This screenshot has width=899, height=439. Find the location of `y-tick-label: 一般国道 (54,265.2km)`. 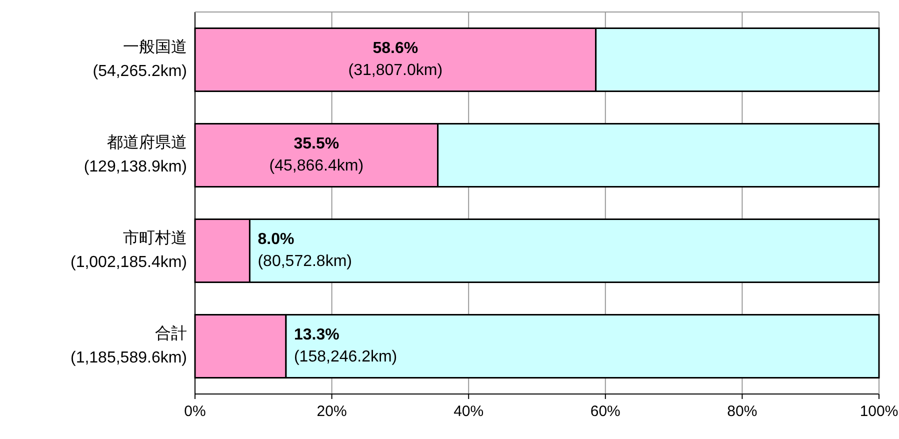

y-tick-label: 一般国道 (54,265.2km) is located at coordinates (139, 59).